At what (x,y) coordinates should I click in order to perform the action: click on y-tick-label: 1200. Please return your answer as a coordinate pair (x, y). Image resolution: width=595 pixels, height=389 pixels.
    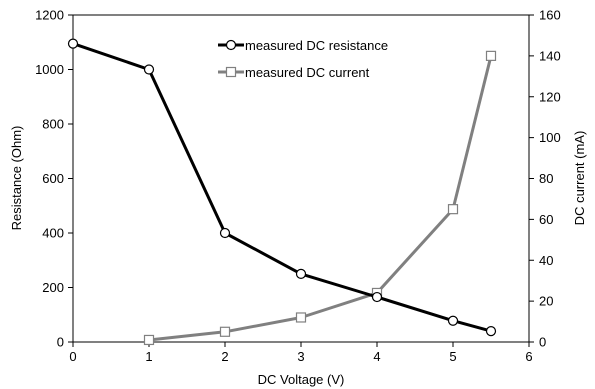
    Looking at the image, I should click on (49, 15).